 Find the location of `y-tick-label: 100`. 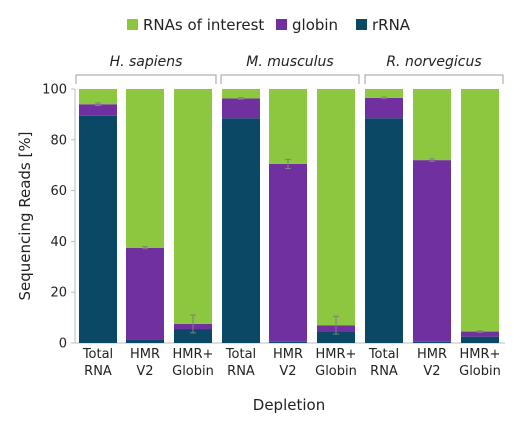

y-tick-label: 100 is located at coordinates (54, 90).